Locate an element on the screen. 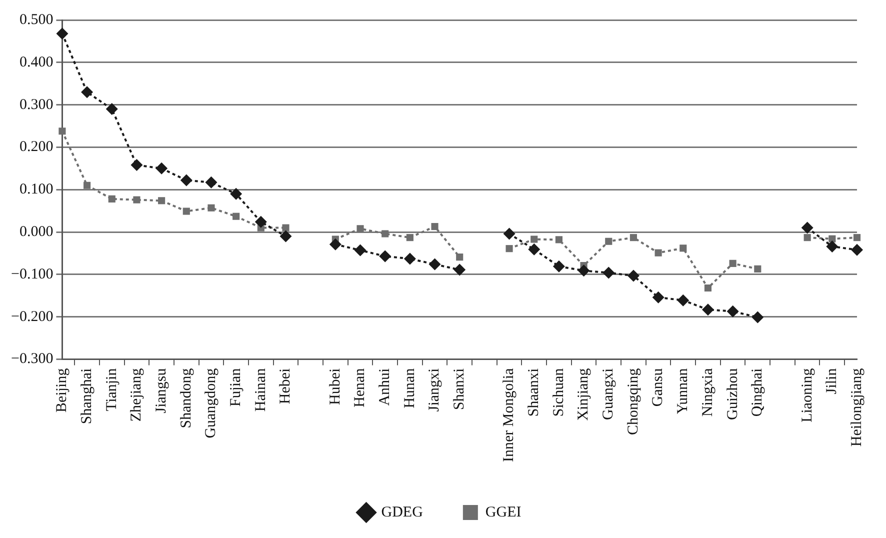 The width and height of the screenshot is (886, 538). x-tick-label: Jilin is located at coordinates (832, 381).